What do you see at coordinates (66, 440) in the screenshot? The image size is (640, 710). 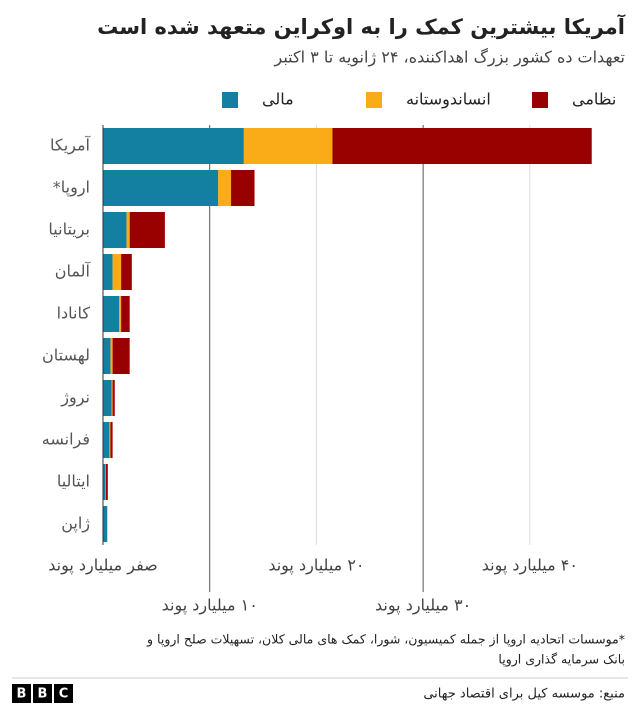 I see `y-tick-label: فرانسه` at bounding box center [66, 440].